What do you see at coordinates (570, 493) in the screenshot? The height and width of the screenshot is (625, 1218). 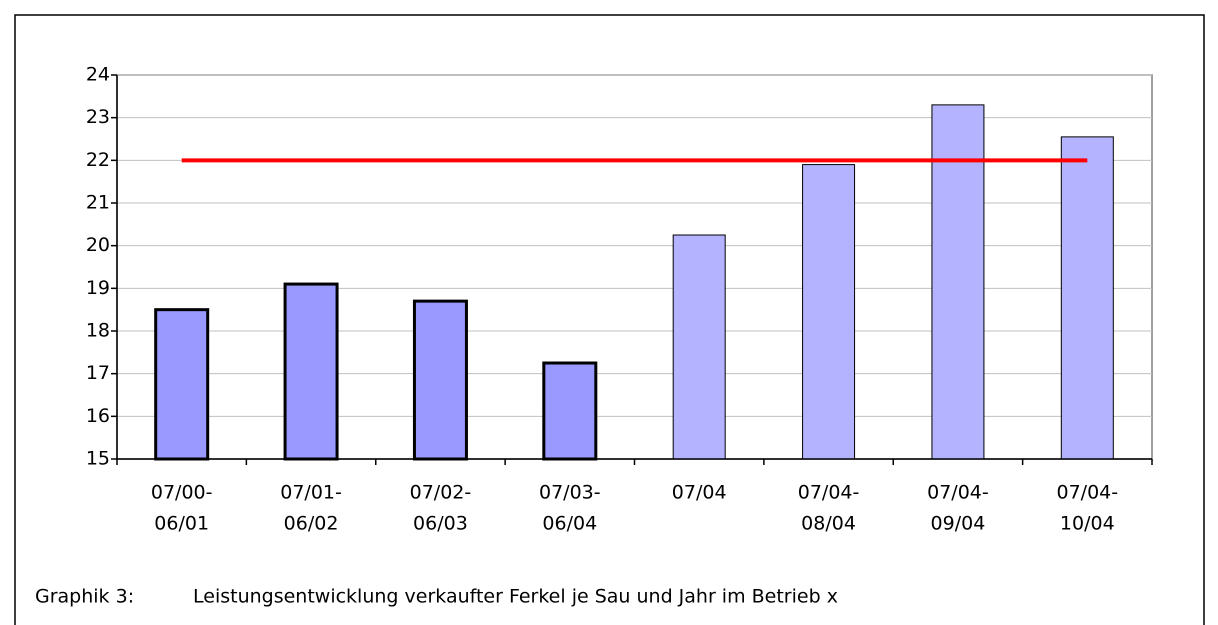 I see `x-tick-label: 07/03-` at bounding box center [570, 493].